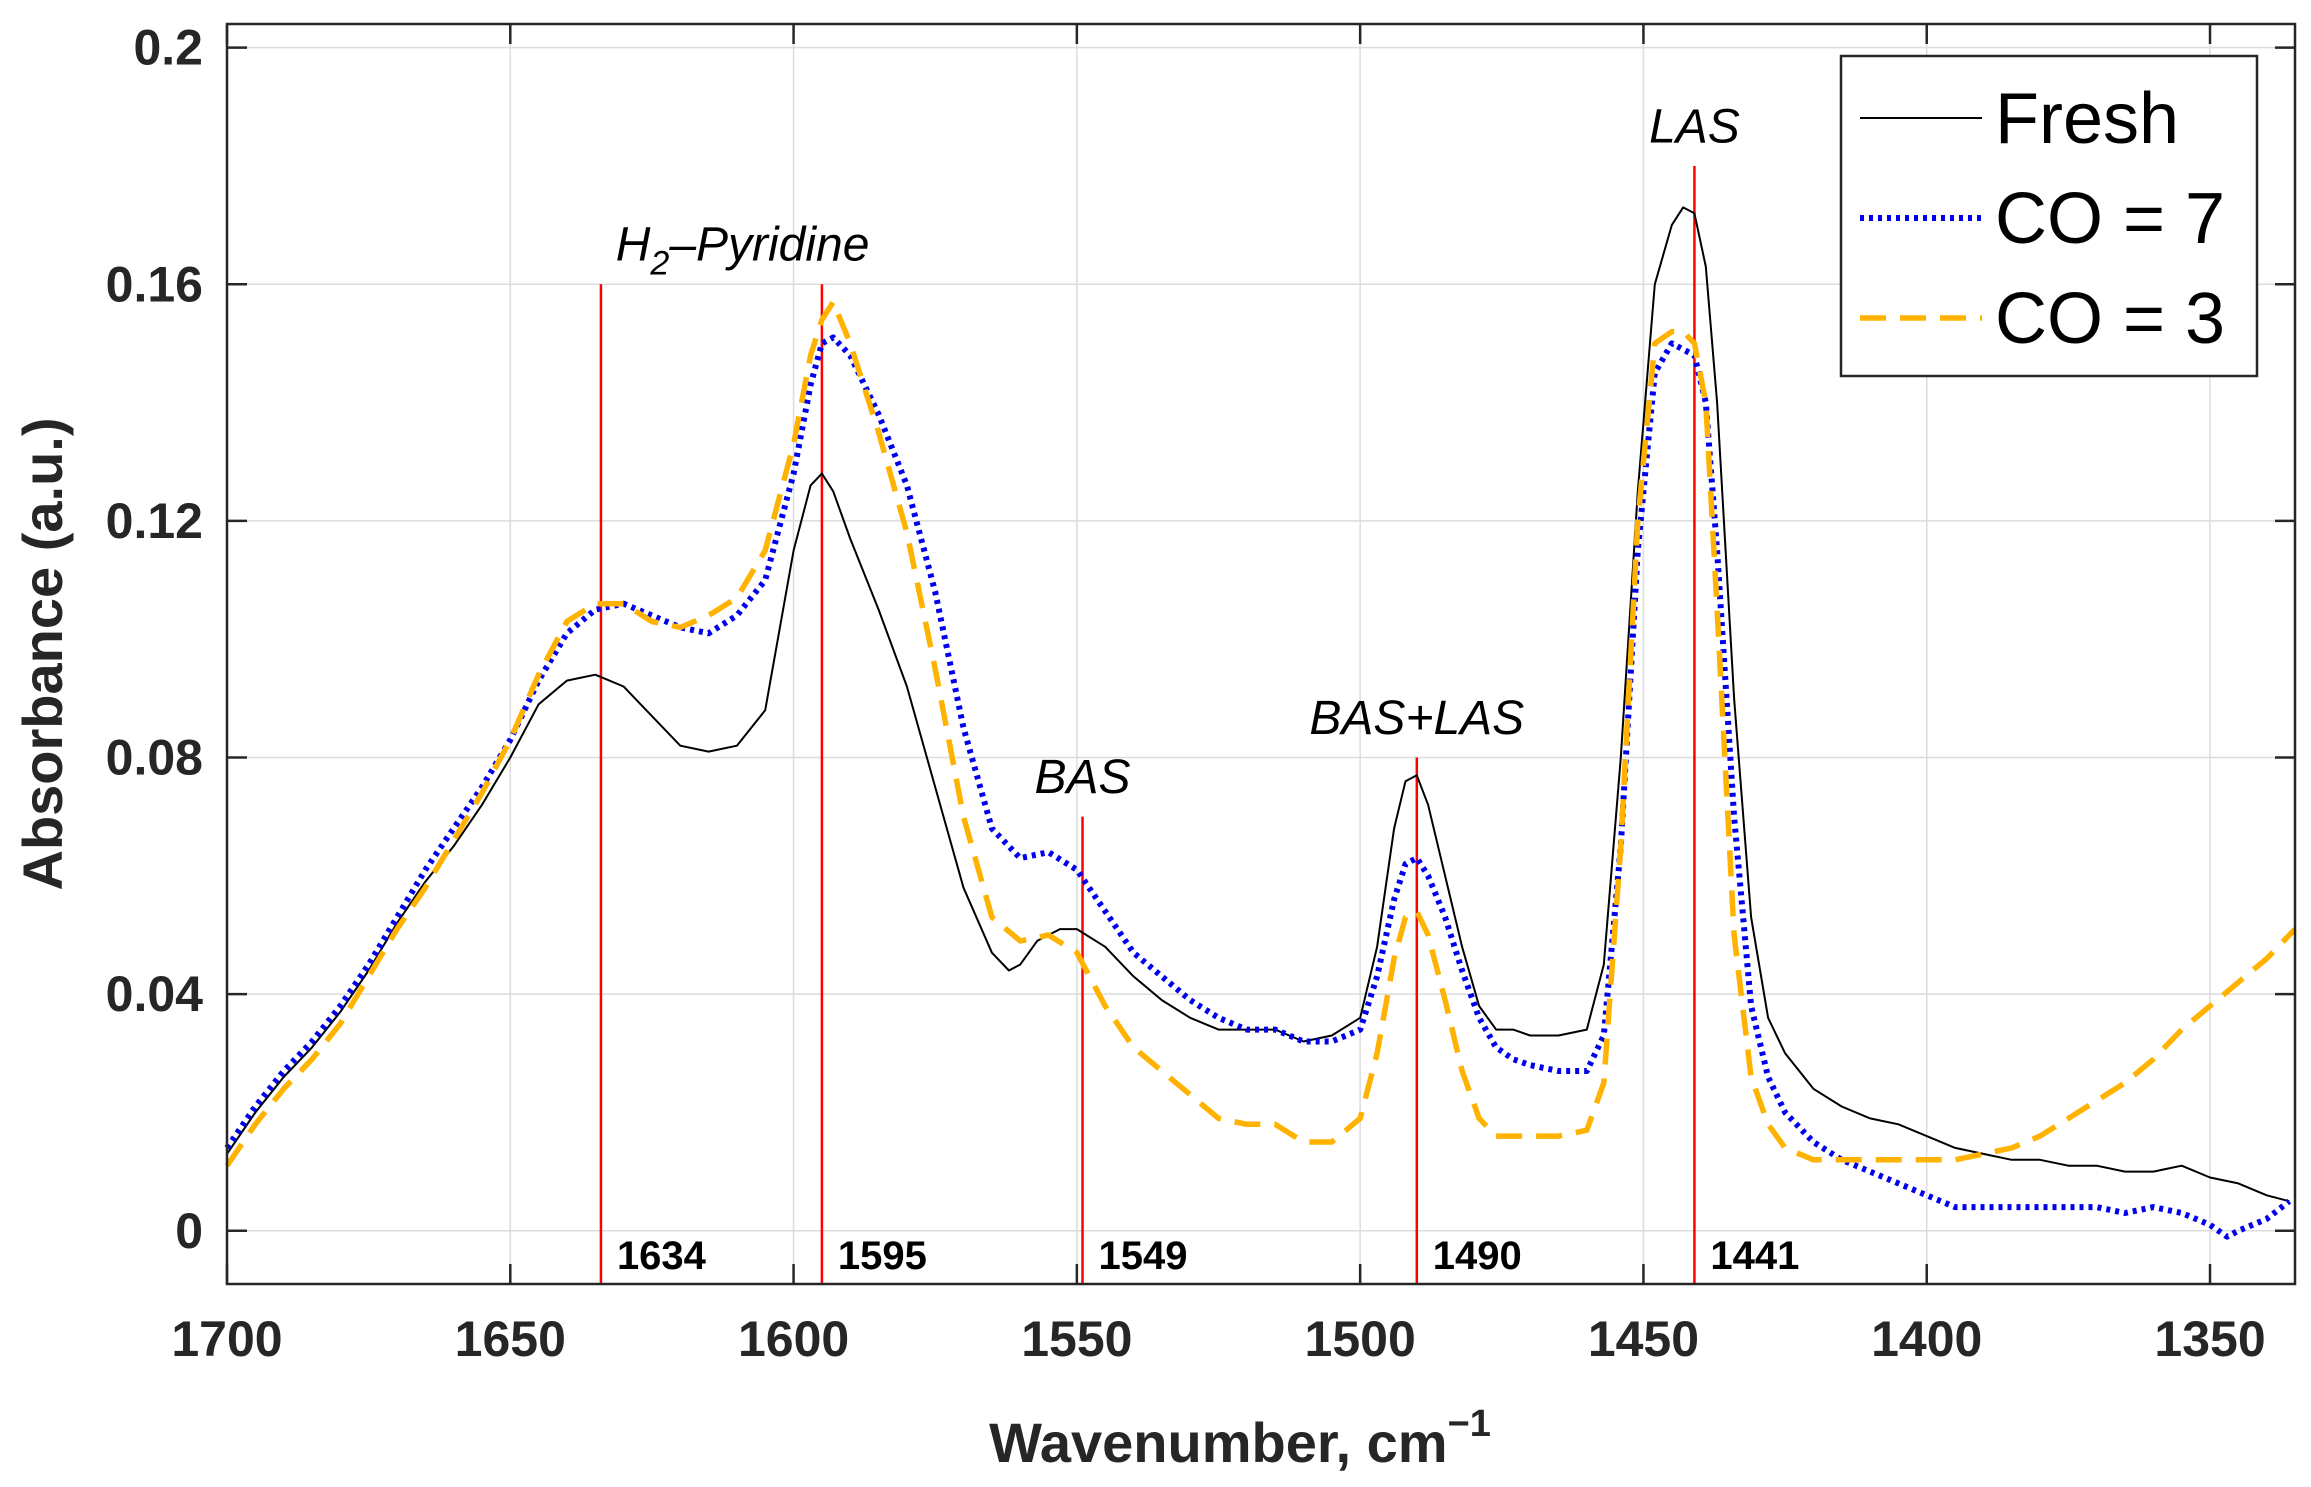 Image resolution: width=2311 pixels, height=1487 pixels. What do you see at coordinates (2110, 319) in the screenshot?
I see `legend-label-co3: CO = 3` at bounding box center [2110, 319].